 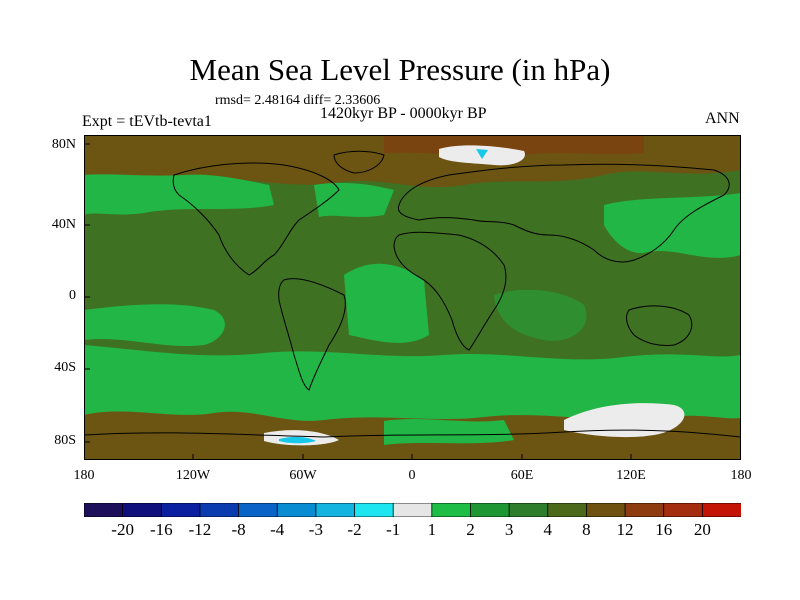 What do you see at coordinates (412, 385) in the screenshot?
I see `southern-ocean-green` at bounding box center [412, 385].